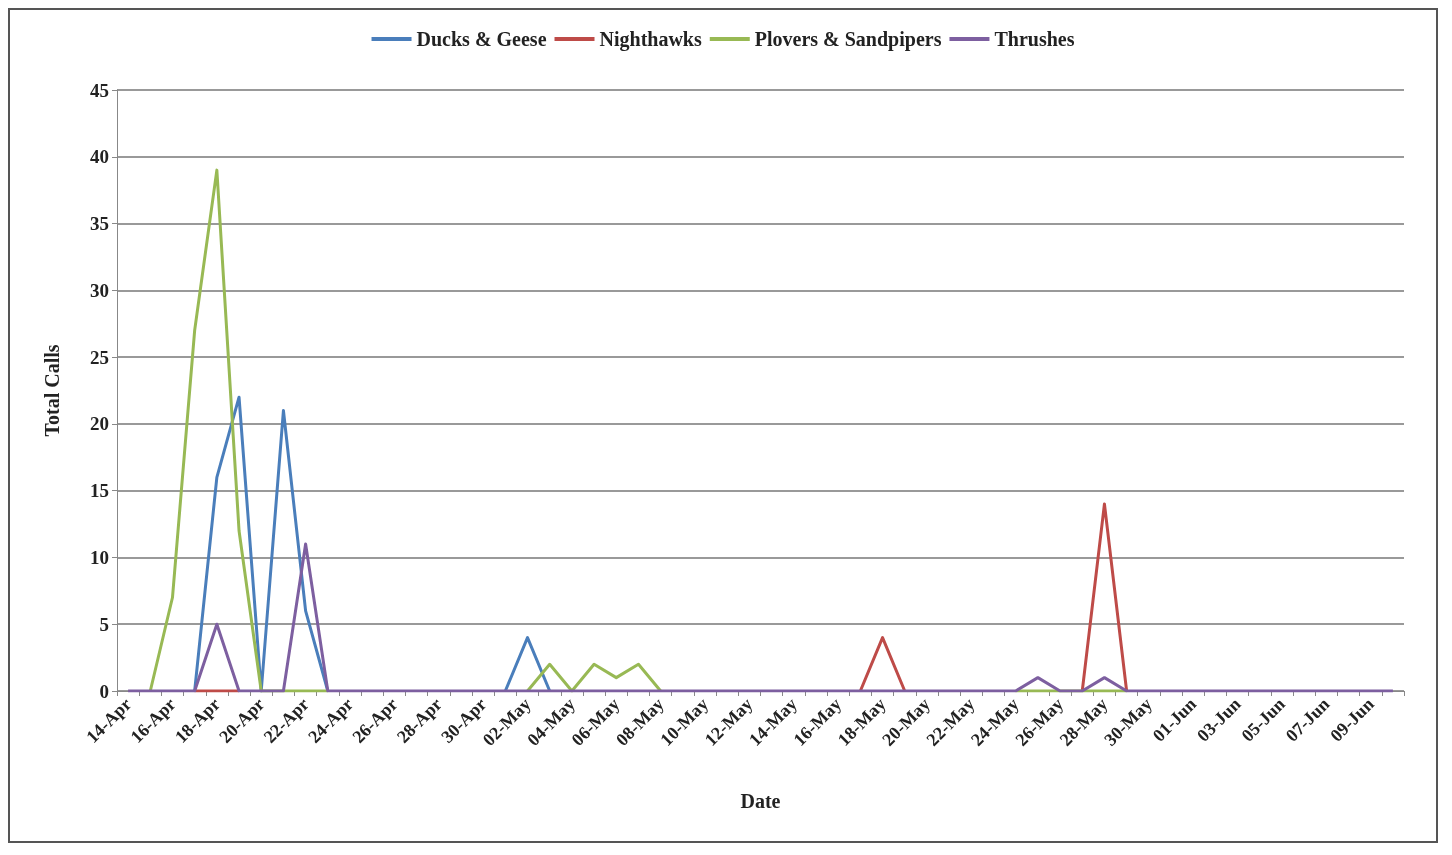  Describe the element at coordinates (52, 390) in the screenshot. I see `y-axis-title: Total Calls` at that location.